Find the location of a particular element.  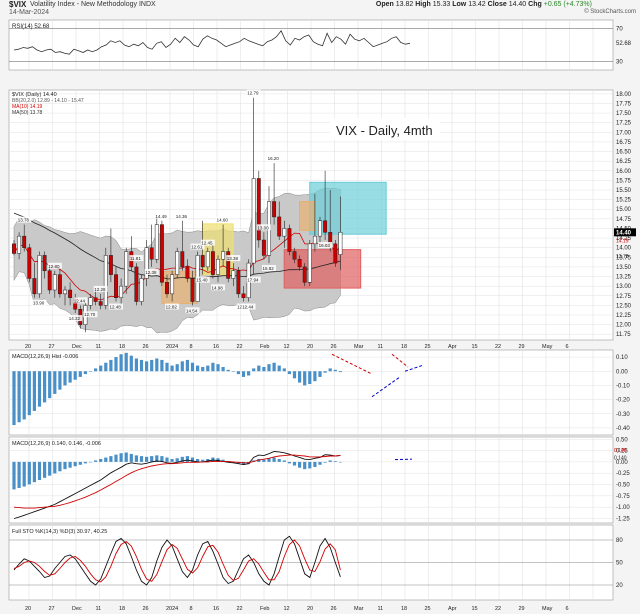

point-label: 12.45 is located at coordinates (207, 243).